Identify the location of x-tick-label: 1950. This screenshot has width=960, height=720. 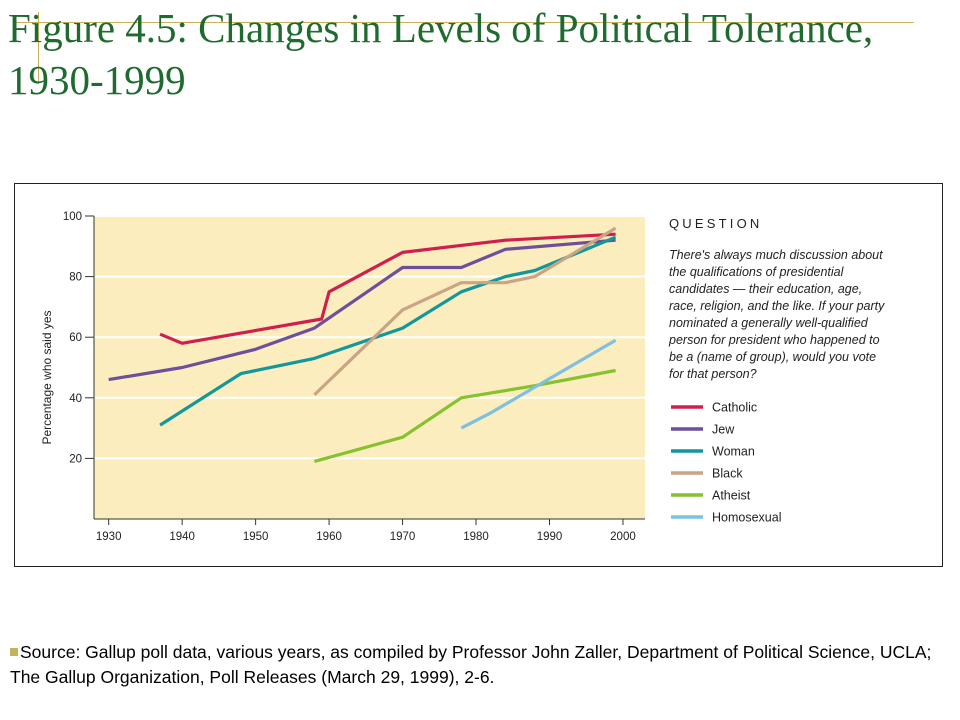
(256, 537).